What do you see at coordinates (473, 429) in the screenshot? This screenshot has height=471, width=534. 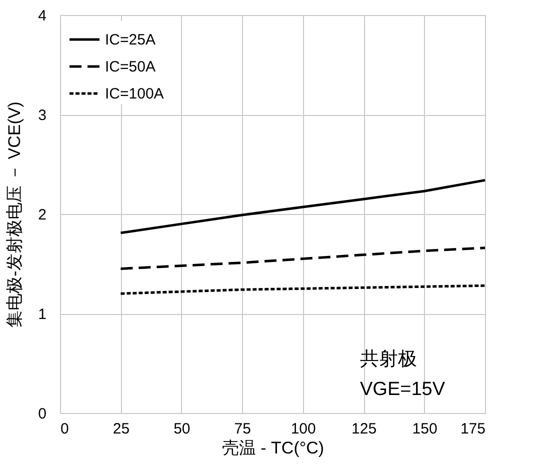 I see `x-tick-label: 175` at bounding box center [473, 429].